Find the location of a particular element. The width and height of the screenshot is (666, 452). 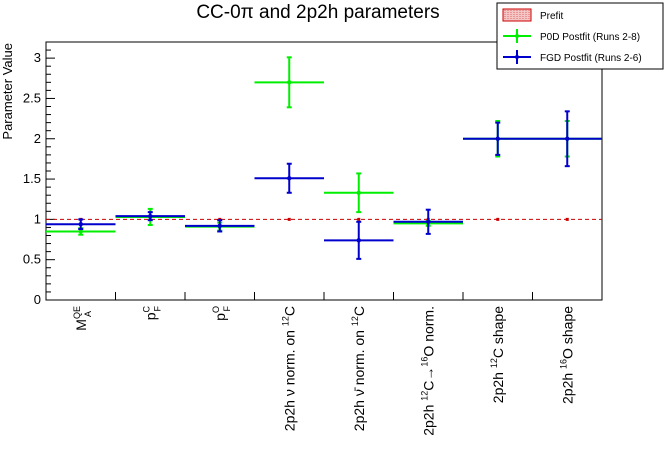

y-tick-label: 0.5 is located at coordinates (32, 259).